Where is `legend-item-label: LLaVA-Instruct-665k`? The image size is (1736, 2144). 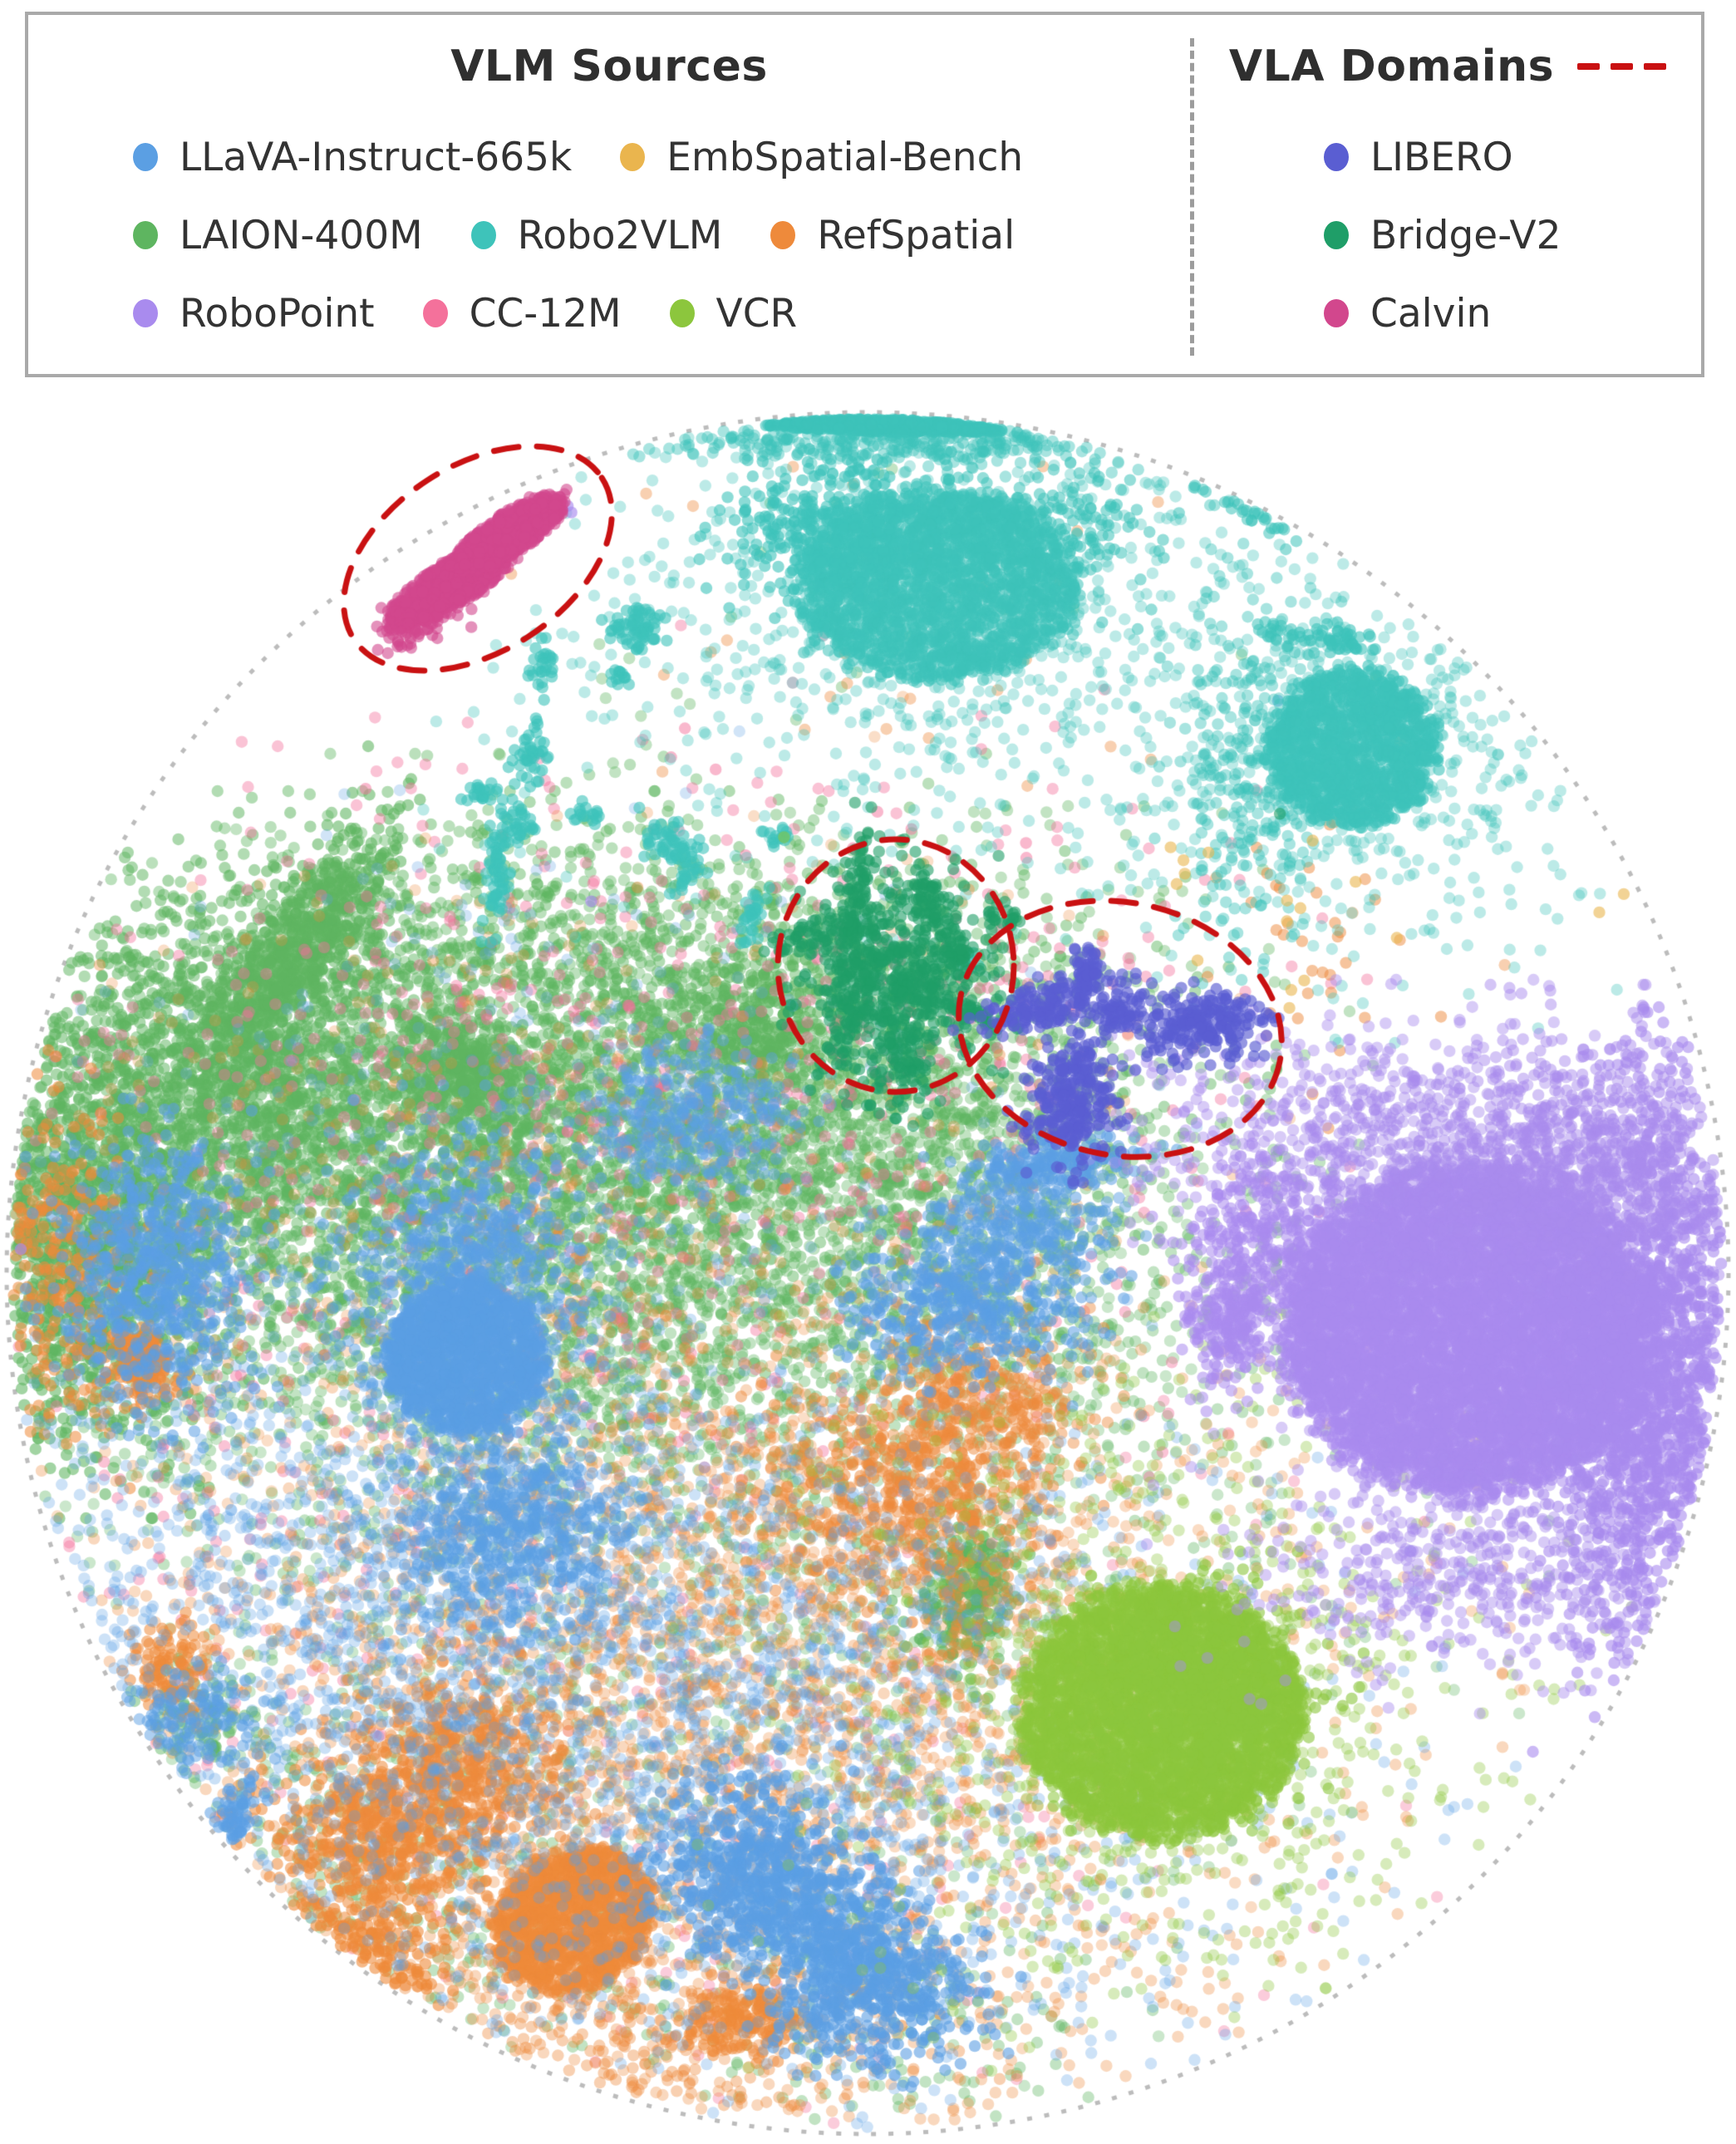
legend-item-label: LLaVA-Instruct-665k is located at coordinates (376, 157).